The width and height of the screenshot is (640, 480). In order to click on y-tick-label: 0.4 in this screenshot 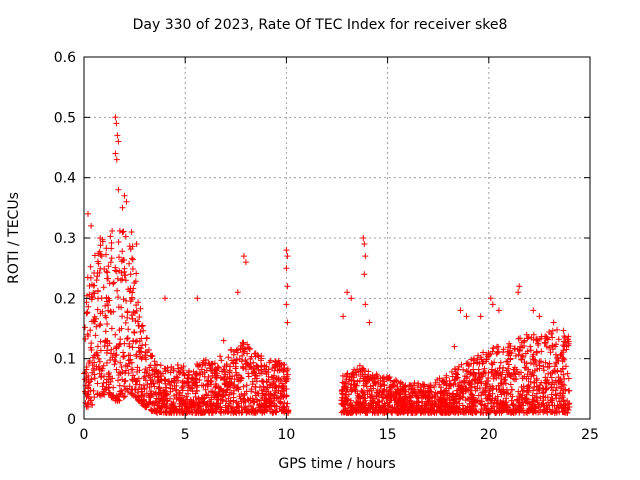, I will do `click(65, 179)`.